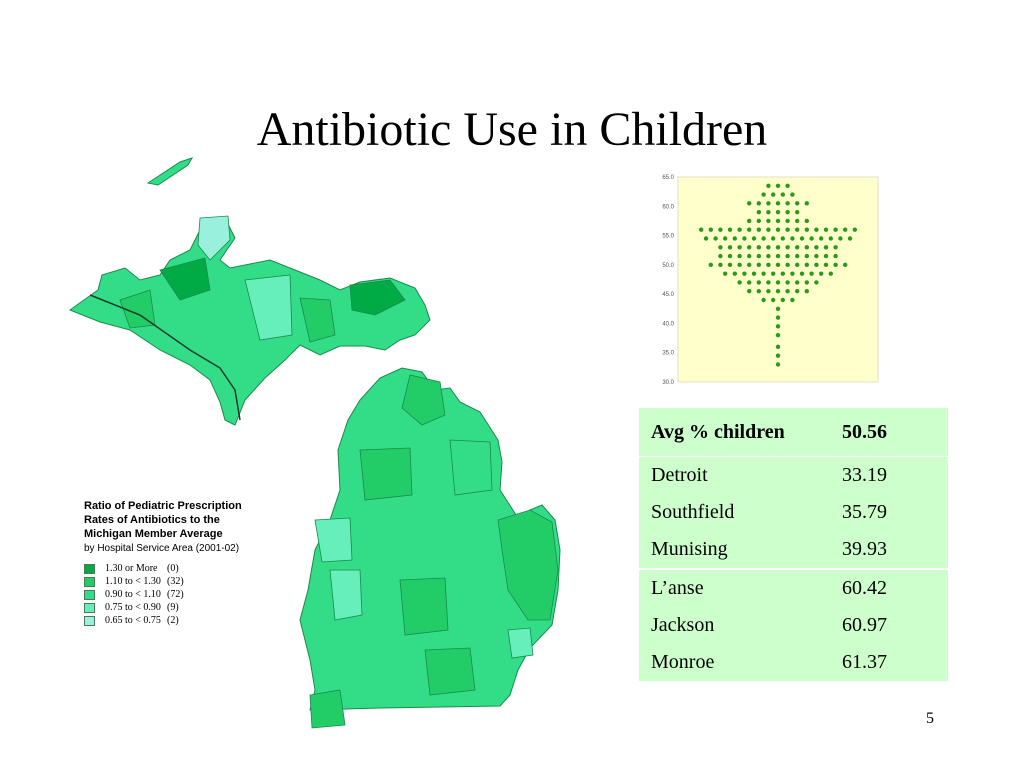  What do you see at coordinates (793, 588) in the screenshot?
I see `stats-row: L’anse 60.42` at bounding box center [793, 588].